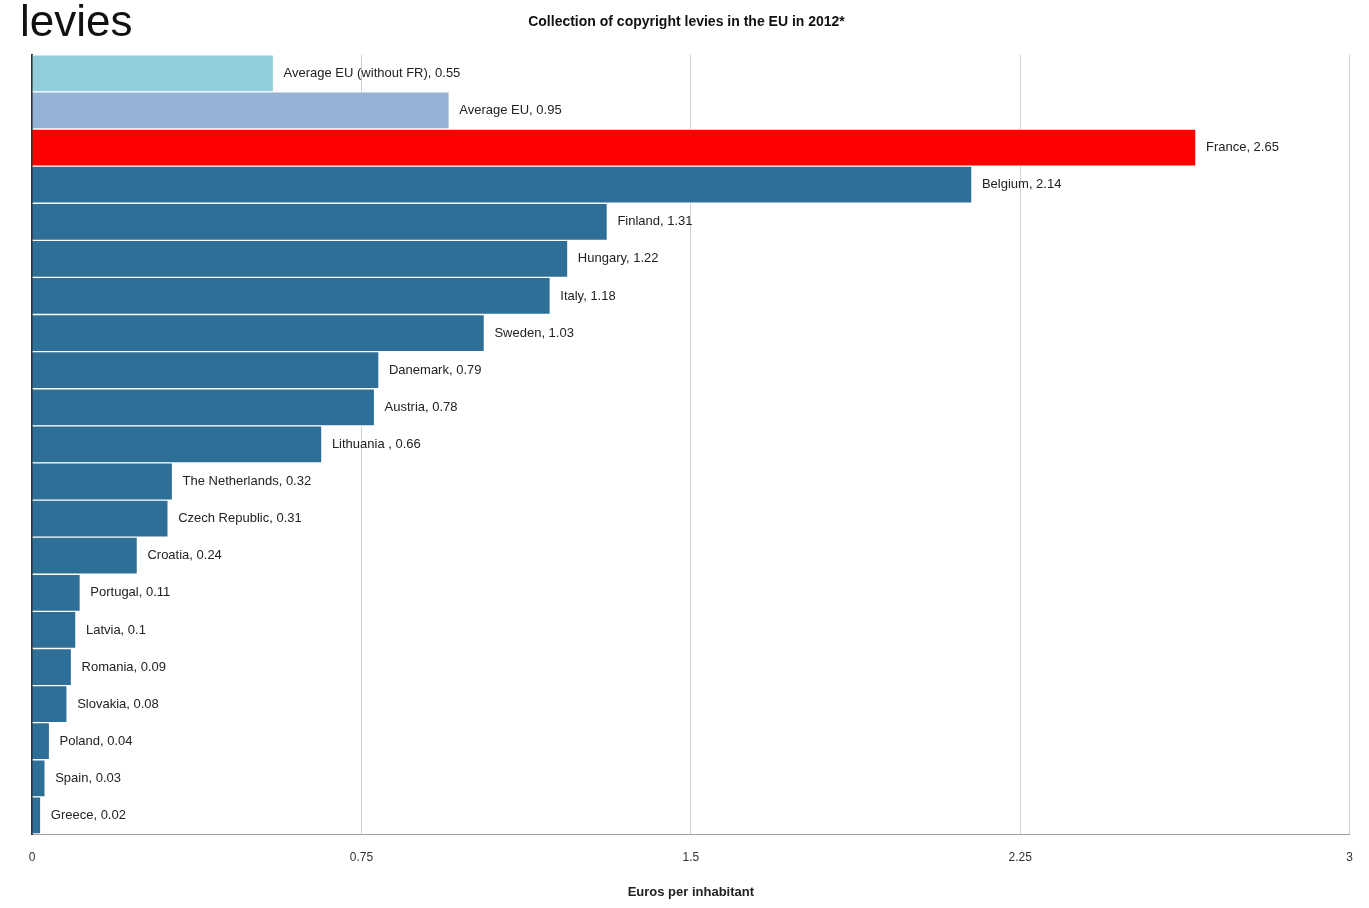  I want to click on x-axis-title: Euros per inhabitant, so click(691, 891).